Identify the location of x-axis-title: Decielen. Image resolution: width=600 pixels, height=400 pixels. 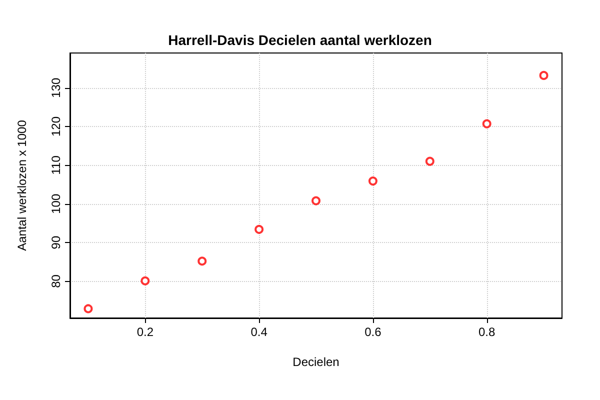
(316, 362).